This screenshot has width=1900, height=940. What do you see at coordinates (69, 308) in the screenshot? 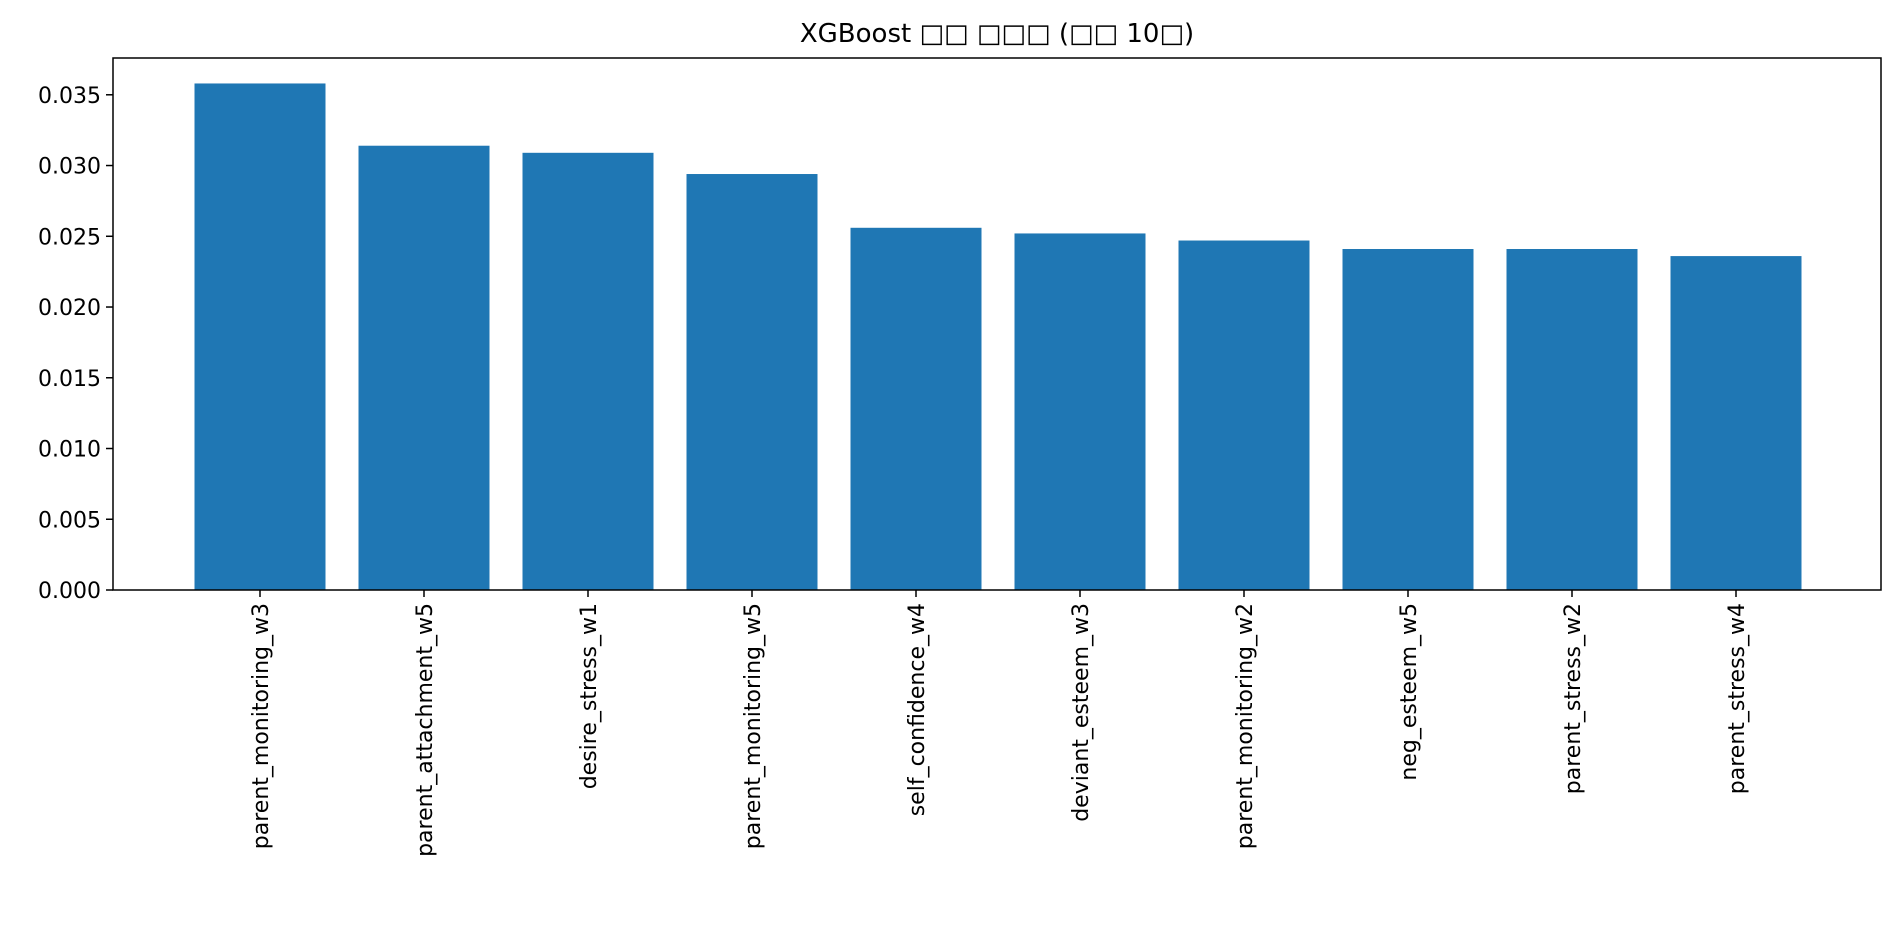
I see `y-tick-label: 0.020` at bounding box center [69, 308].